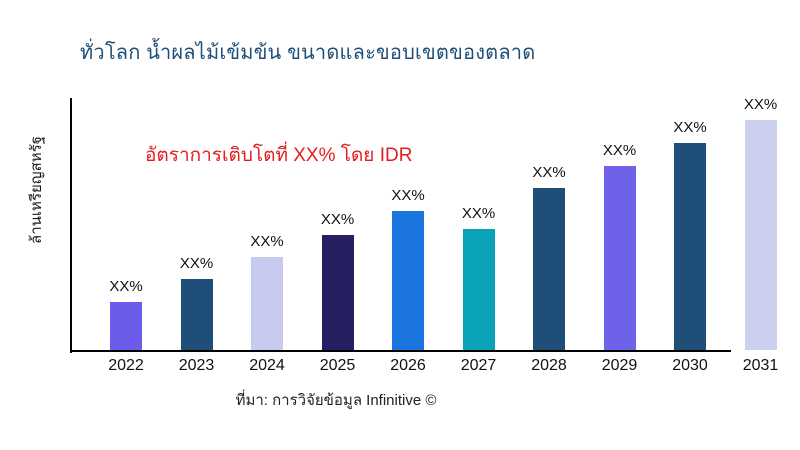 This screenshot has width=800, height=450. Describe the element at coordinates (408, 280) in the screenshot. I see `bar-2026` at that location.